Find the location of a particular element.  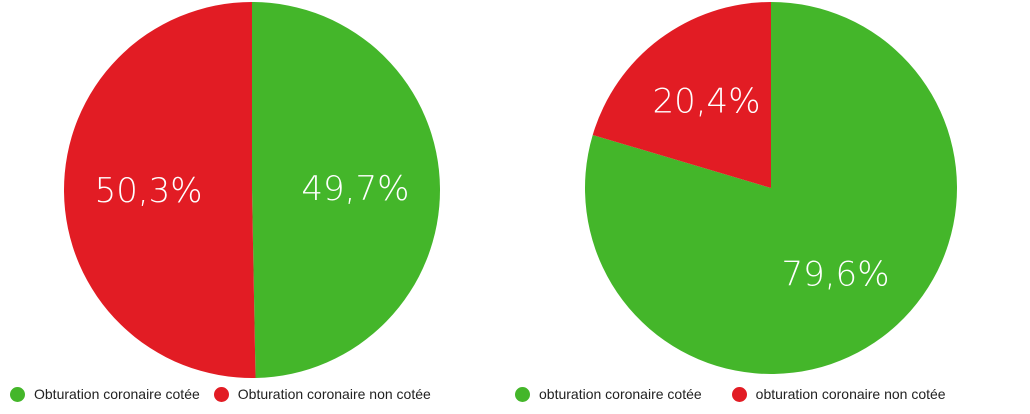

slice-percent-label: 49,7% is located at coordinates (355, 189).